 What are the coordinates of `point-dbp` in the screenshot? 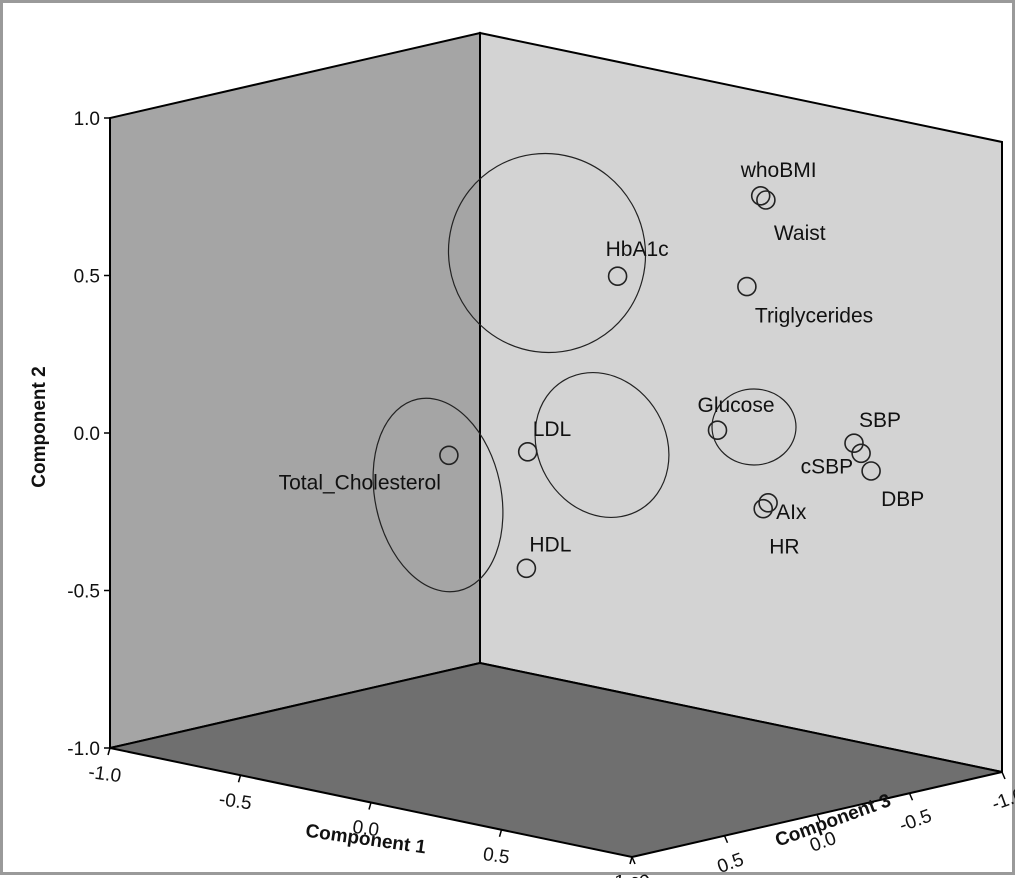 It's located at (871, 471).